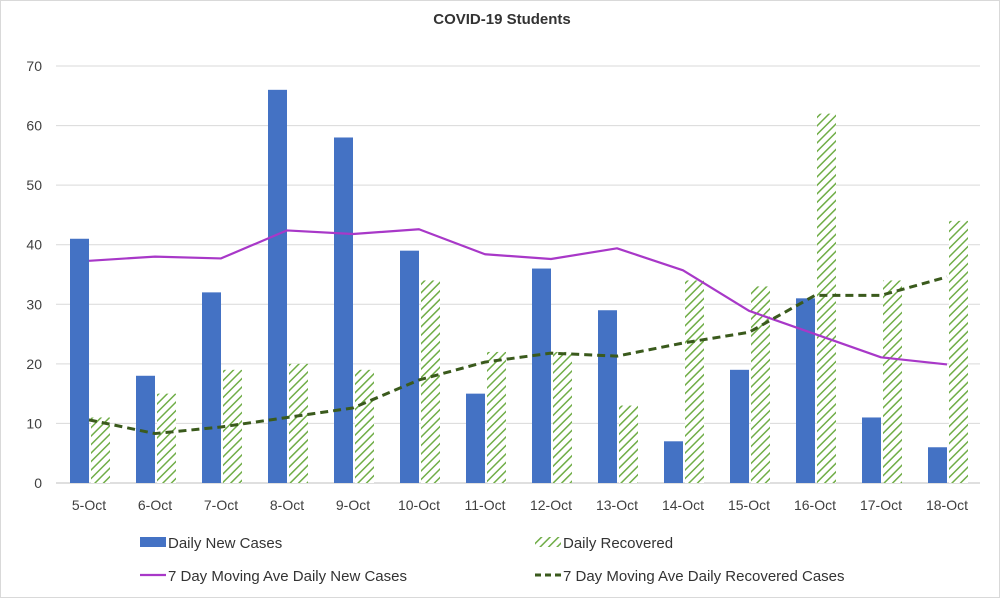 The image size is (1000, 598). What do you see at coordinates (815, 505) in the screenshot?
I see `x-tick-label: 16-Oct` at bounding box center [815, 505].